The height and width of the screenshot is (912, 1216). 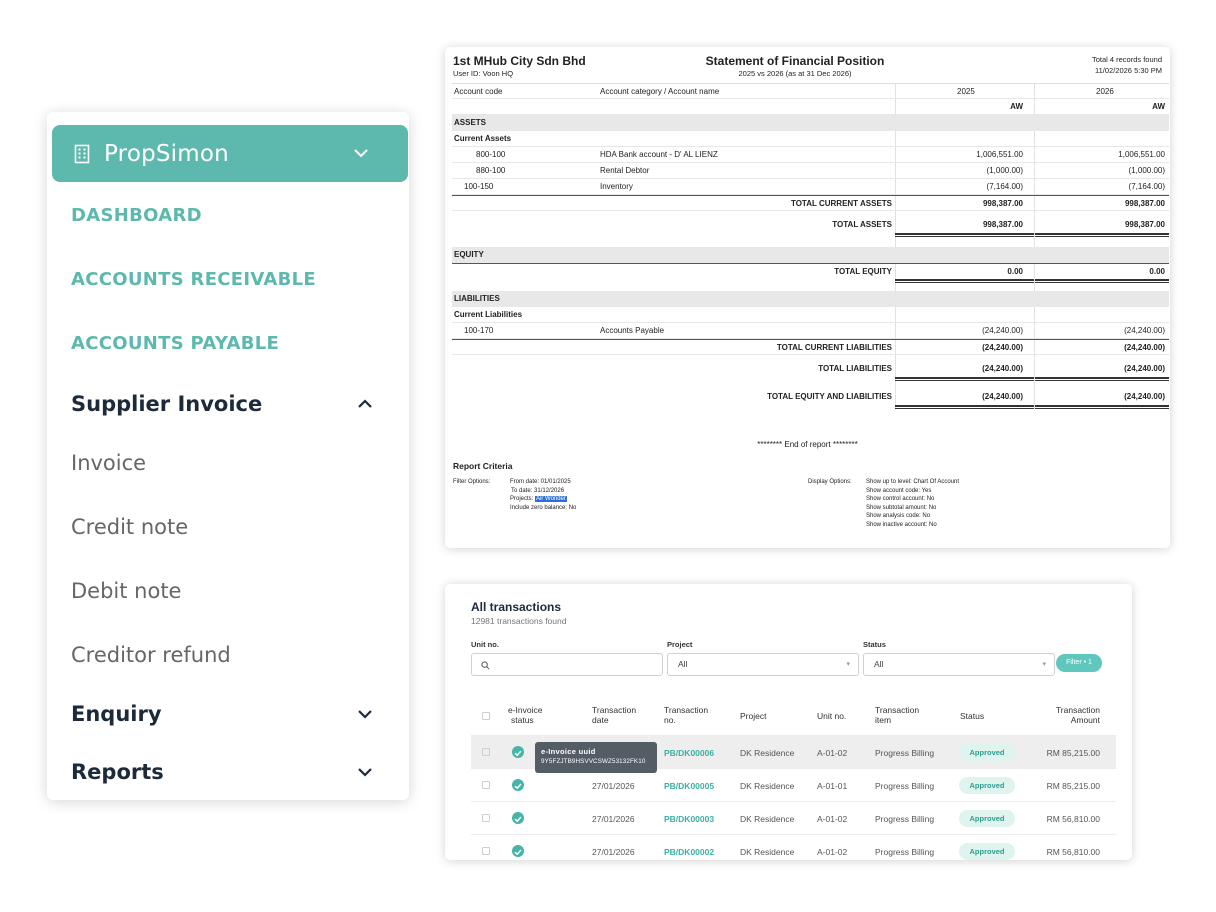 What do you see at coordinates (567, 664) in the screenshot?
I see `unit-search-input` at bounding box center [567, 664].